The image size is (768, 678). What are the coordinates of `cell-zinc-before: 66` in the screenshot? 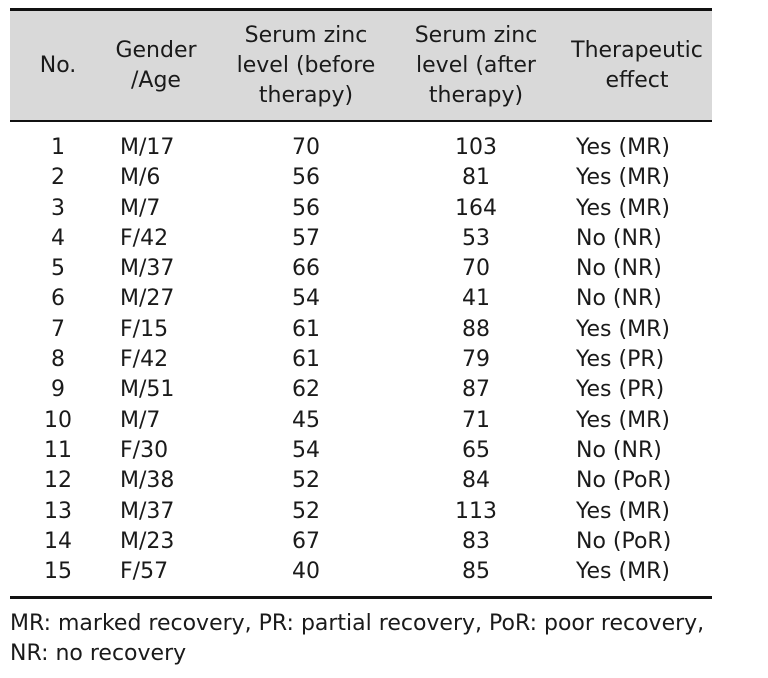 It's located at (306, 269).